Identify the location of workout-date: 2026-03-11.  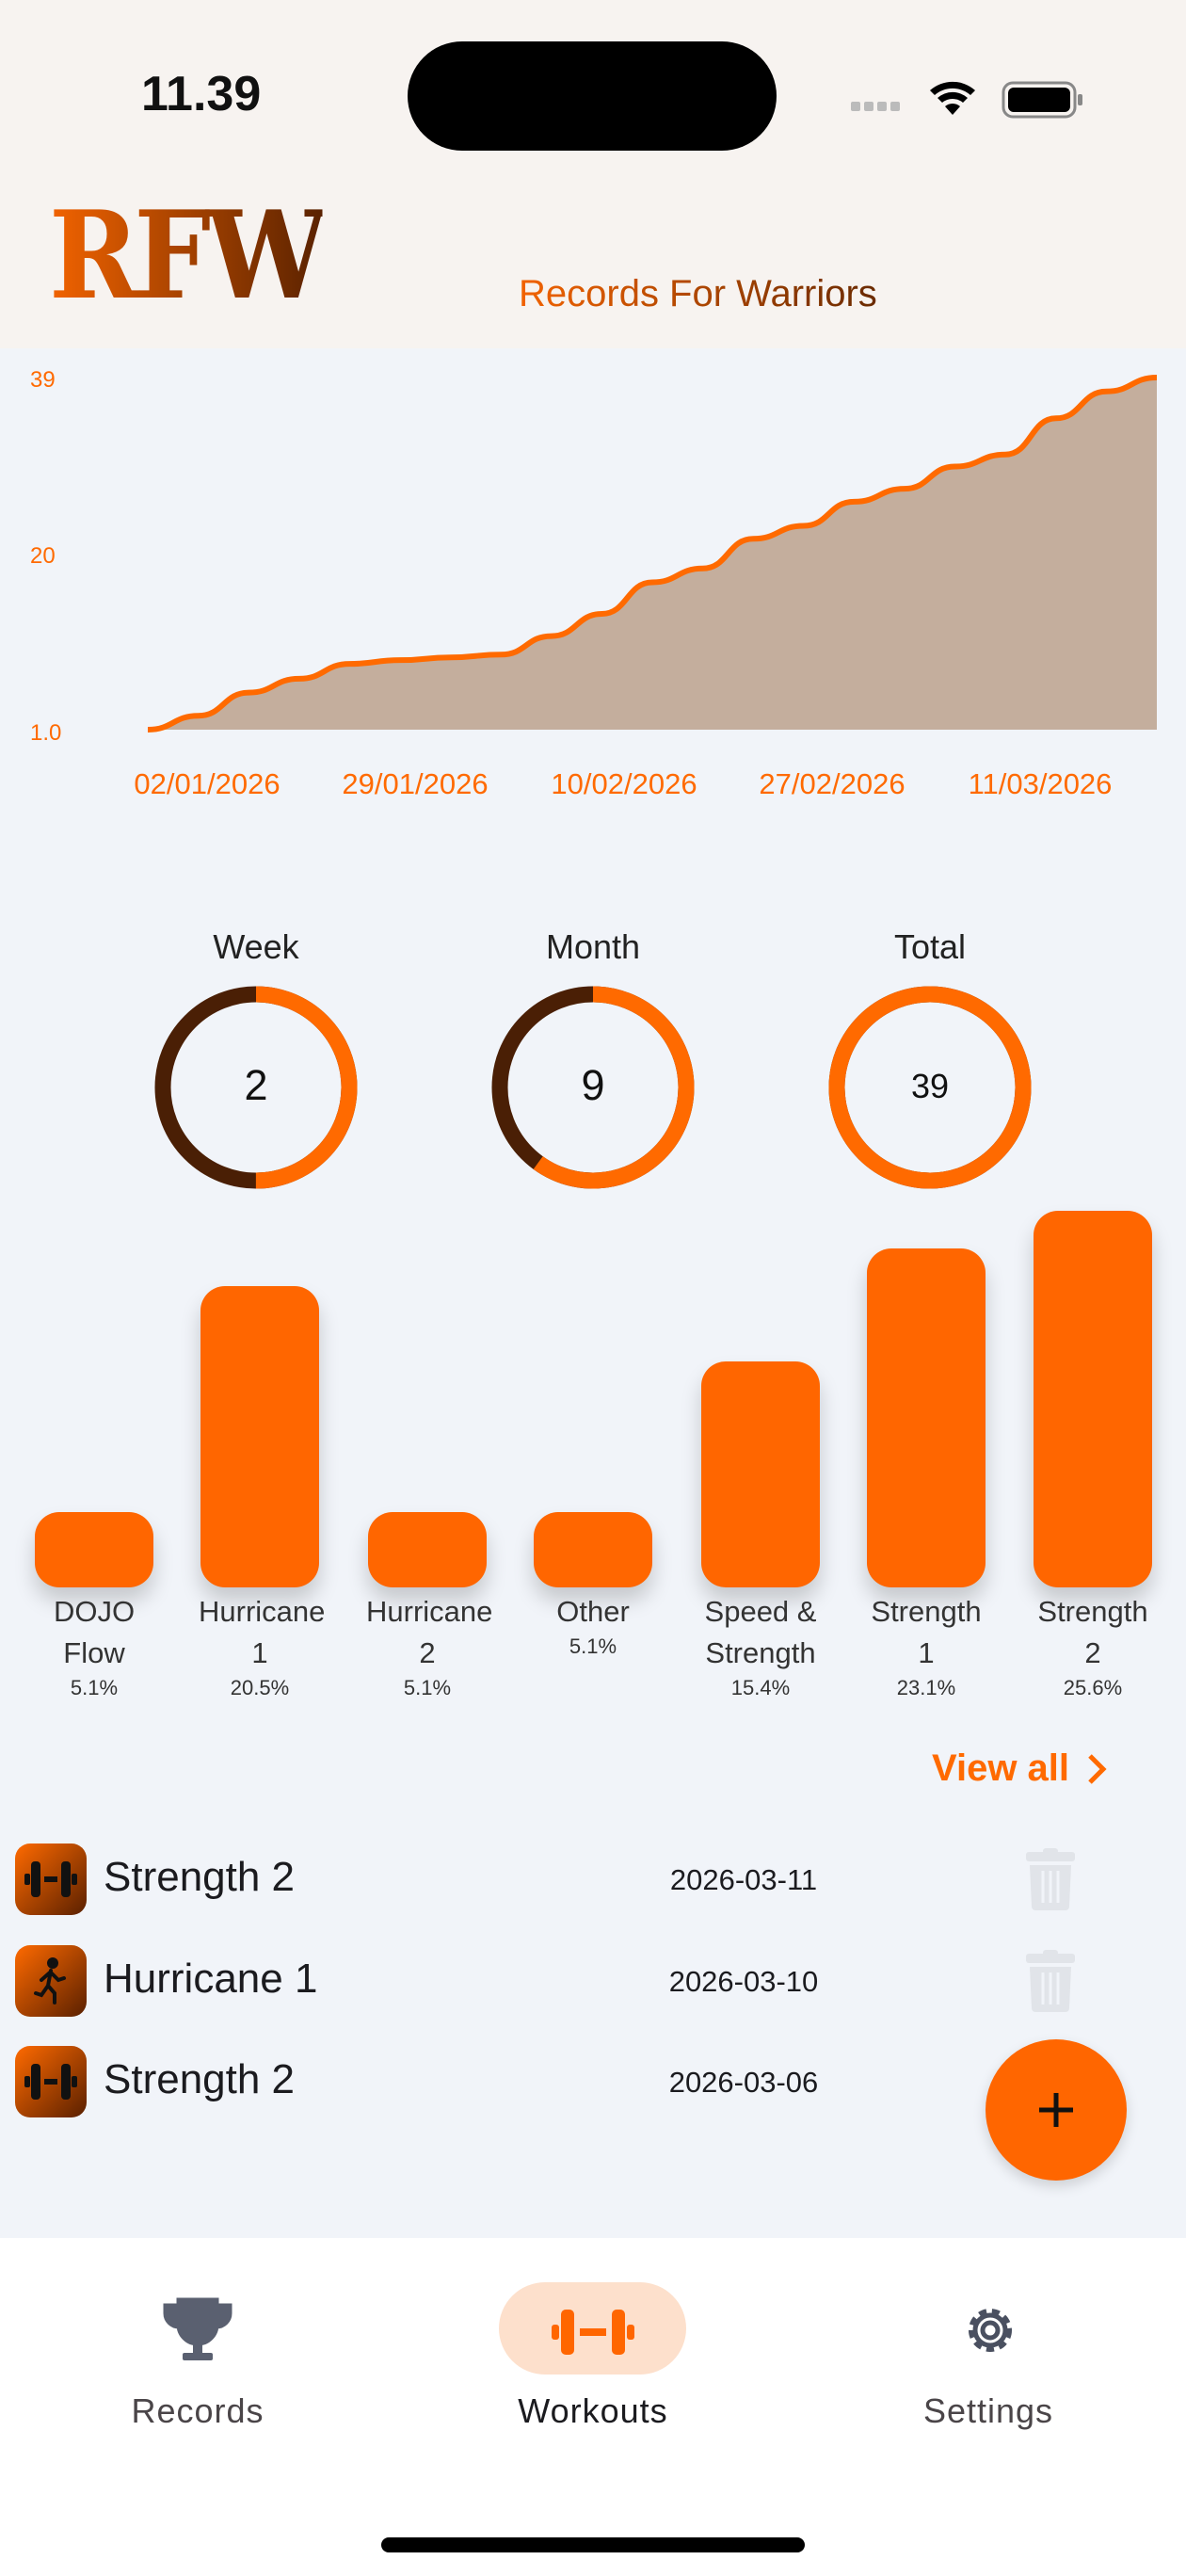
(743, 1879).